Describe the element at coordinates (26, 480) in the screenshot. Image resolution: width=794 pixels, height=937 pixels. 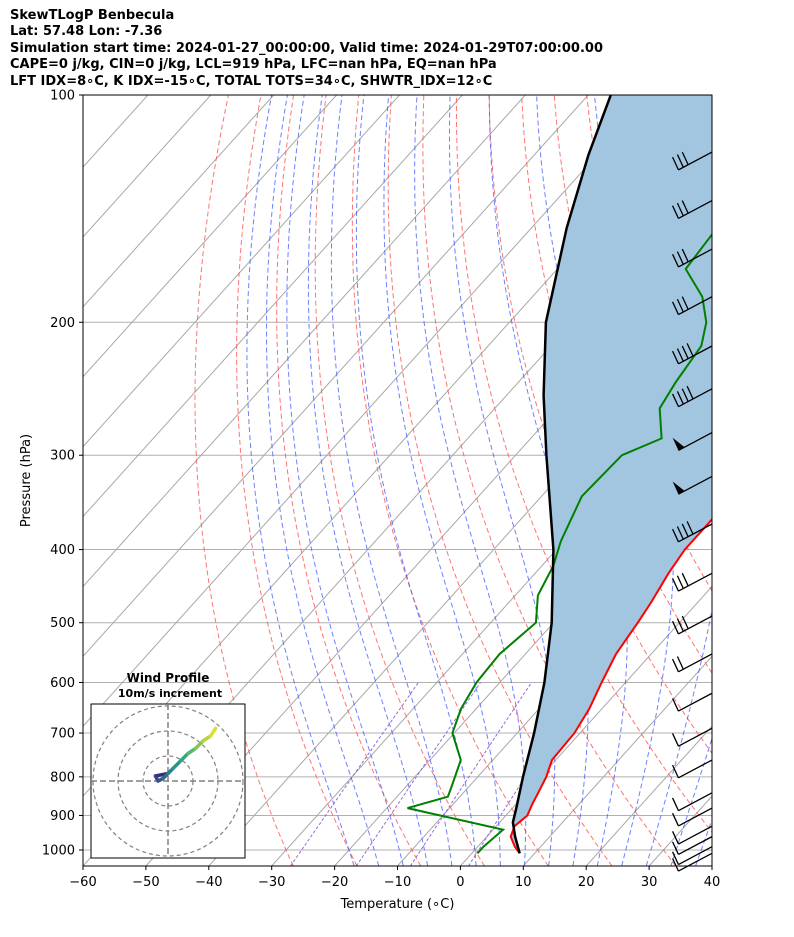
I see `y-axis-label: Pressure (hPa)` at that location.